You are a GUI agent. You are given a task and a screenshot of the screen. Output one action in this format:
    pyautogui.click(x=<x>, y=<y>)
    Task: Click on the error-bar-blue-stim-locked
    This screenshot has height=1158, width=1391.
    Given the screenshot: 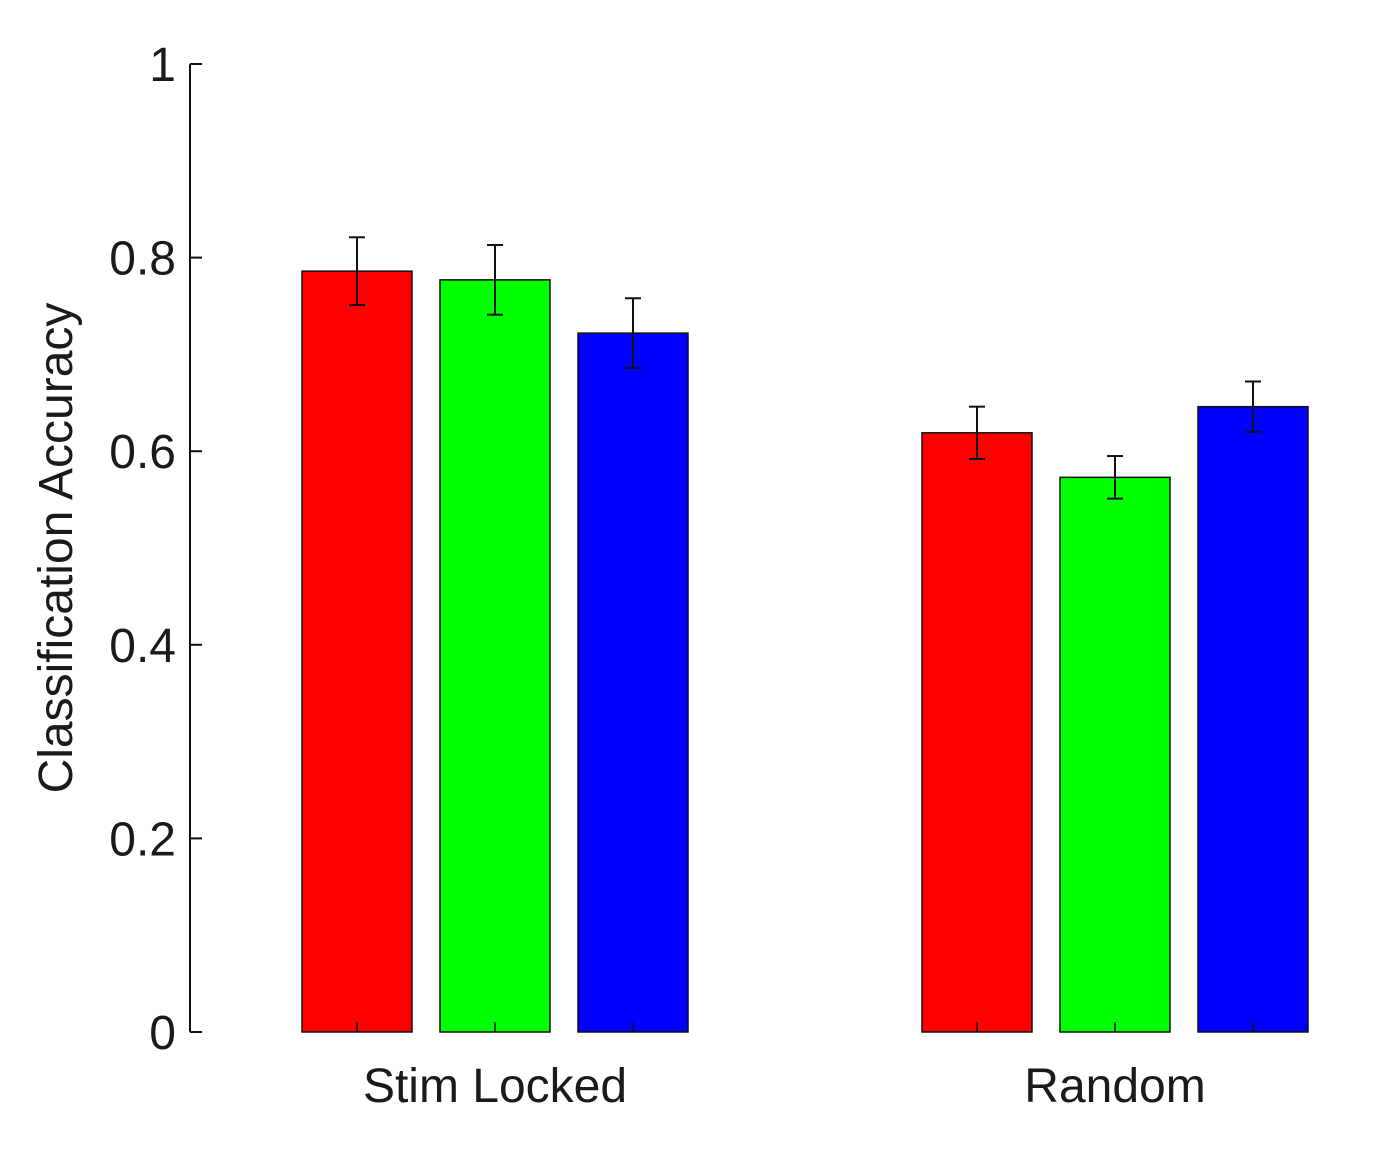 What is the action you would take?
    pyautogui.click(x=633, y=333)
    